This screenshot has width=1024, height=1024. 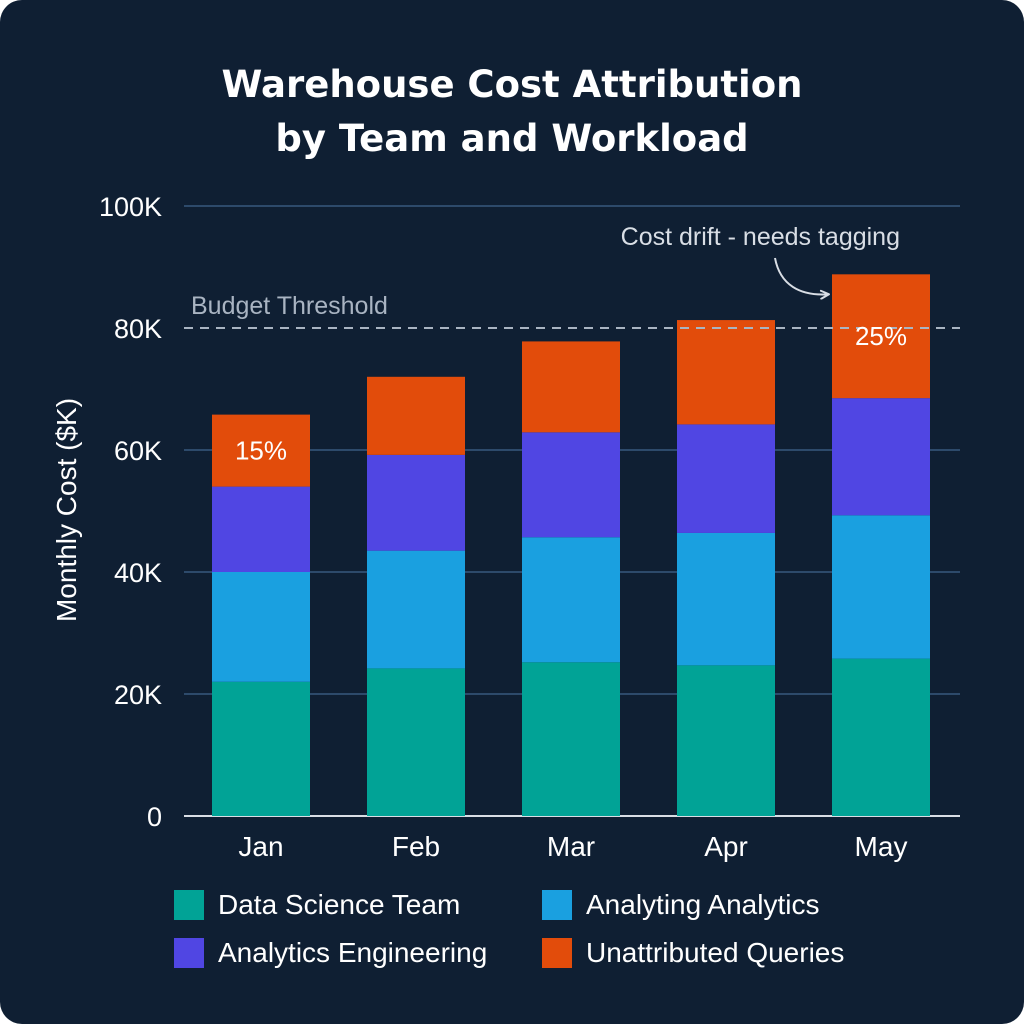 What do you see at coordinates (881, 457) in the screenshot?
I see `bar-may-analytics-engineering` at bounding box center [881, 457].